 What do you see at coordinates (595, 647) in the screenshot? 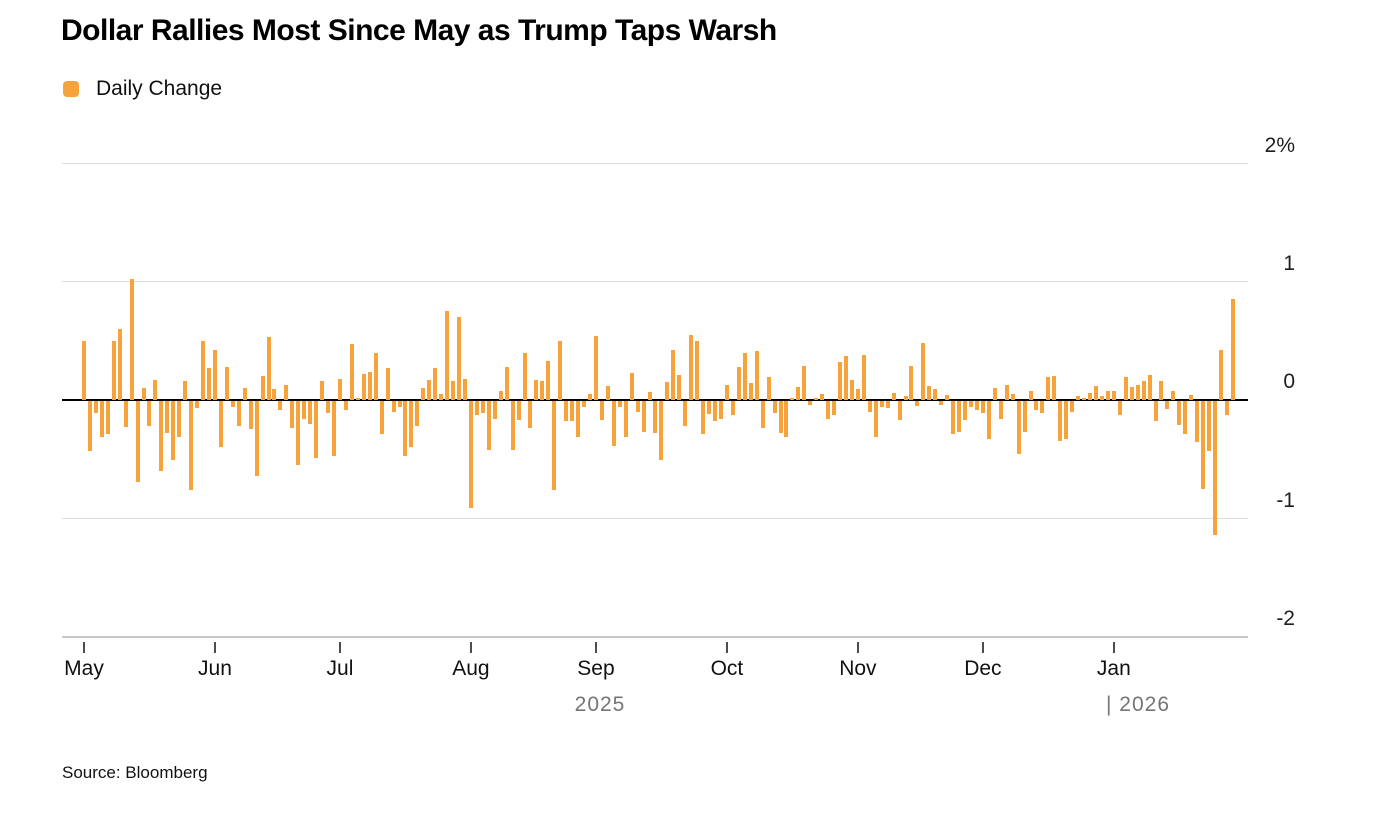
I see `x-tick-sep` at bounding box center [595, 647].